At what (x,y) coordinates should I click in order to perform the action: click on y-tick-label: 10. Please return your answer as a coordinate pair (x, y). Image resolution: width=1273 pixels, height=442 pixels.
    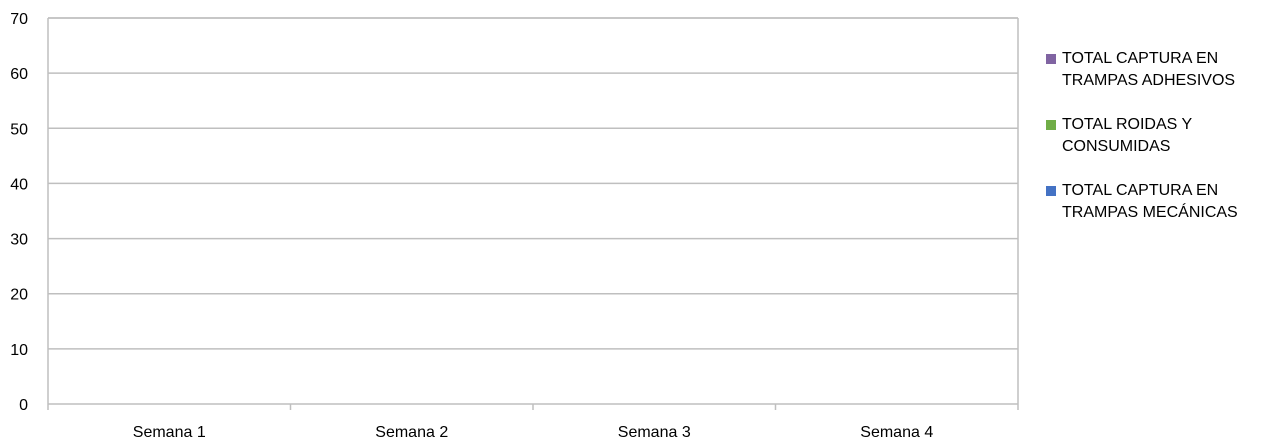
    Looking at the image, I should click on (19, 350).